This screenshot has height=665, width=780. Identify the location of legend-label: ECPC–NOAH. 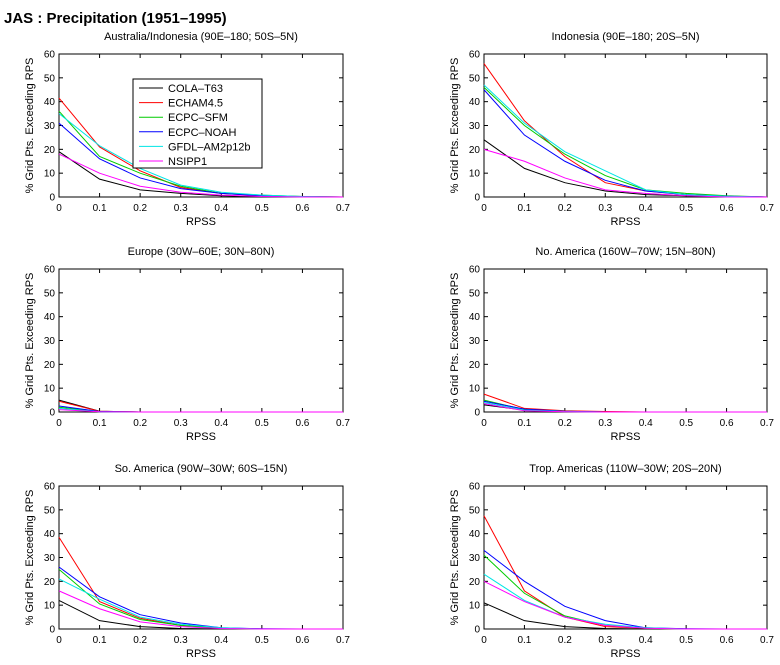
(202, 133).